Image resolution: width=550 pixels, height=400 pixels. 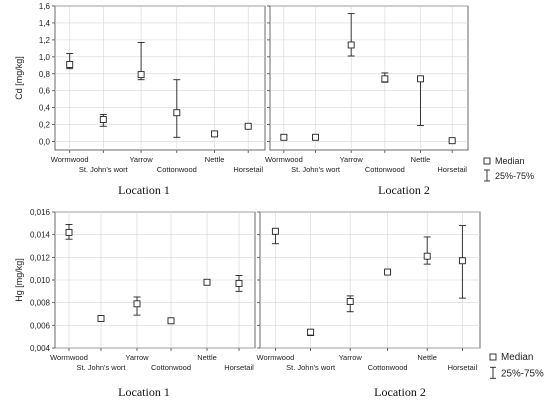 What do you see at coordinates (45, 108) in the screenshot?
I see `y-tick-label: 0,4` at bounding box center [45, 108].